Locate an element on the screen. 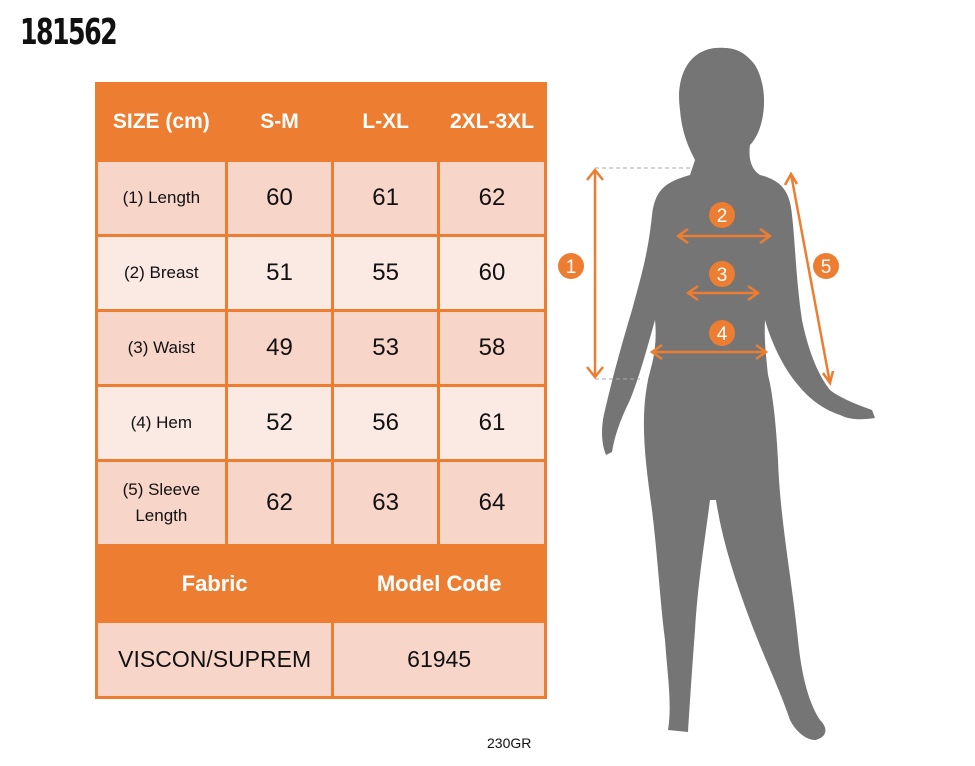 Image resolution: width=975 pixels, height=766 pixels. header-l-xl: L-XL is located at coordinates (385, 122).